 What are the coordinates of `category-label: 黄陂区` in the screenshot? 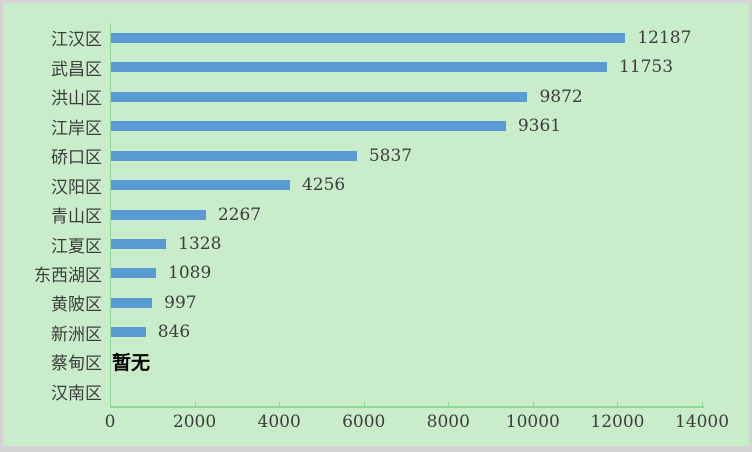 It's located at (76, 305).